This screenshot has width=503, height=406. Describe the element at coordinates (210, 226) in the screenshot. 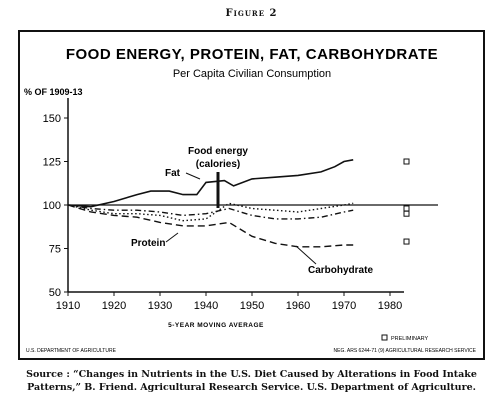

I see `series-line-carbohydrate` at that location.